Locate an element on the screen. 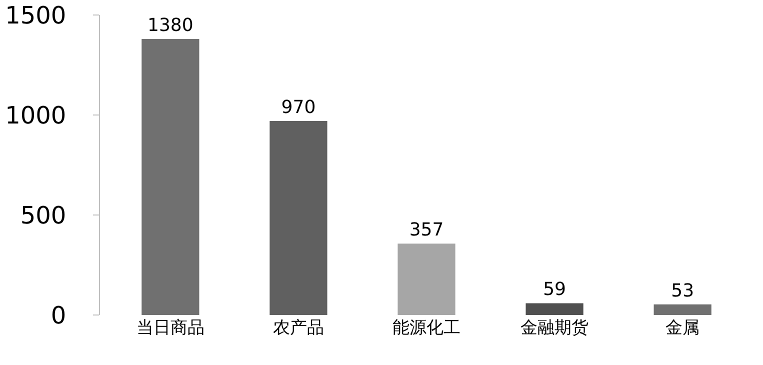 Image resolution: width=763 pixels, height=365 pixels. x-tick-label: 当日商品 is located at coordinates (170, 328).